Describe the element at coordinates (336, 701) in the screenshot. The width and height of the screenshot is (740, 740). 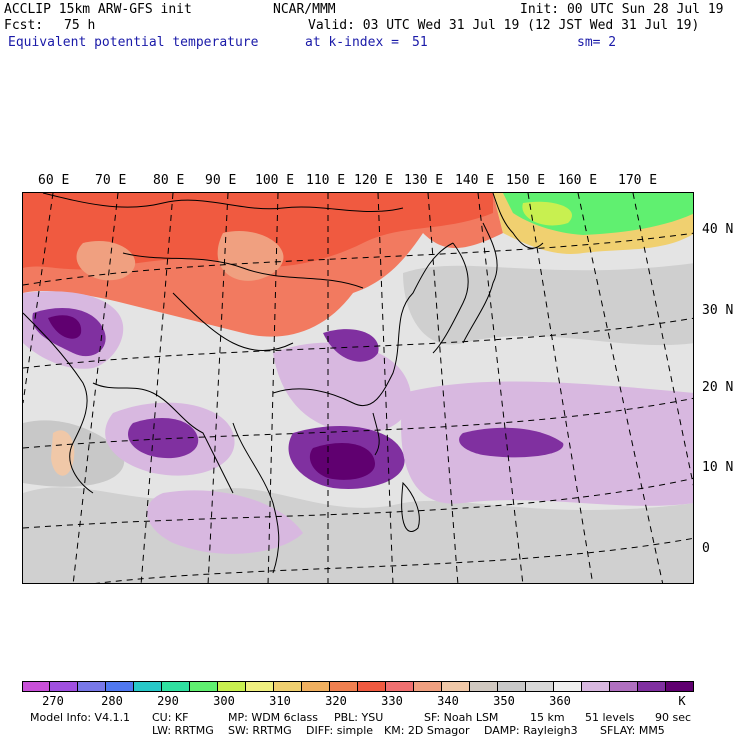
I see `colorbar-tick: 320` at that location.